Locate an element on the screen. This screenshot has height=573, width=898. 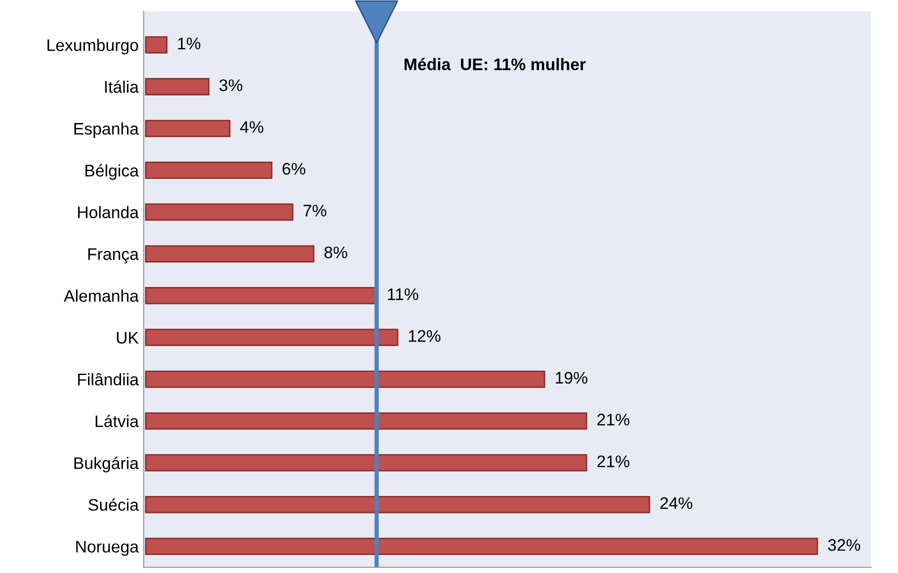
data-label: 12% is located at coordinates (424, 336).